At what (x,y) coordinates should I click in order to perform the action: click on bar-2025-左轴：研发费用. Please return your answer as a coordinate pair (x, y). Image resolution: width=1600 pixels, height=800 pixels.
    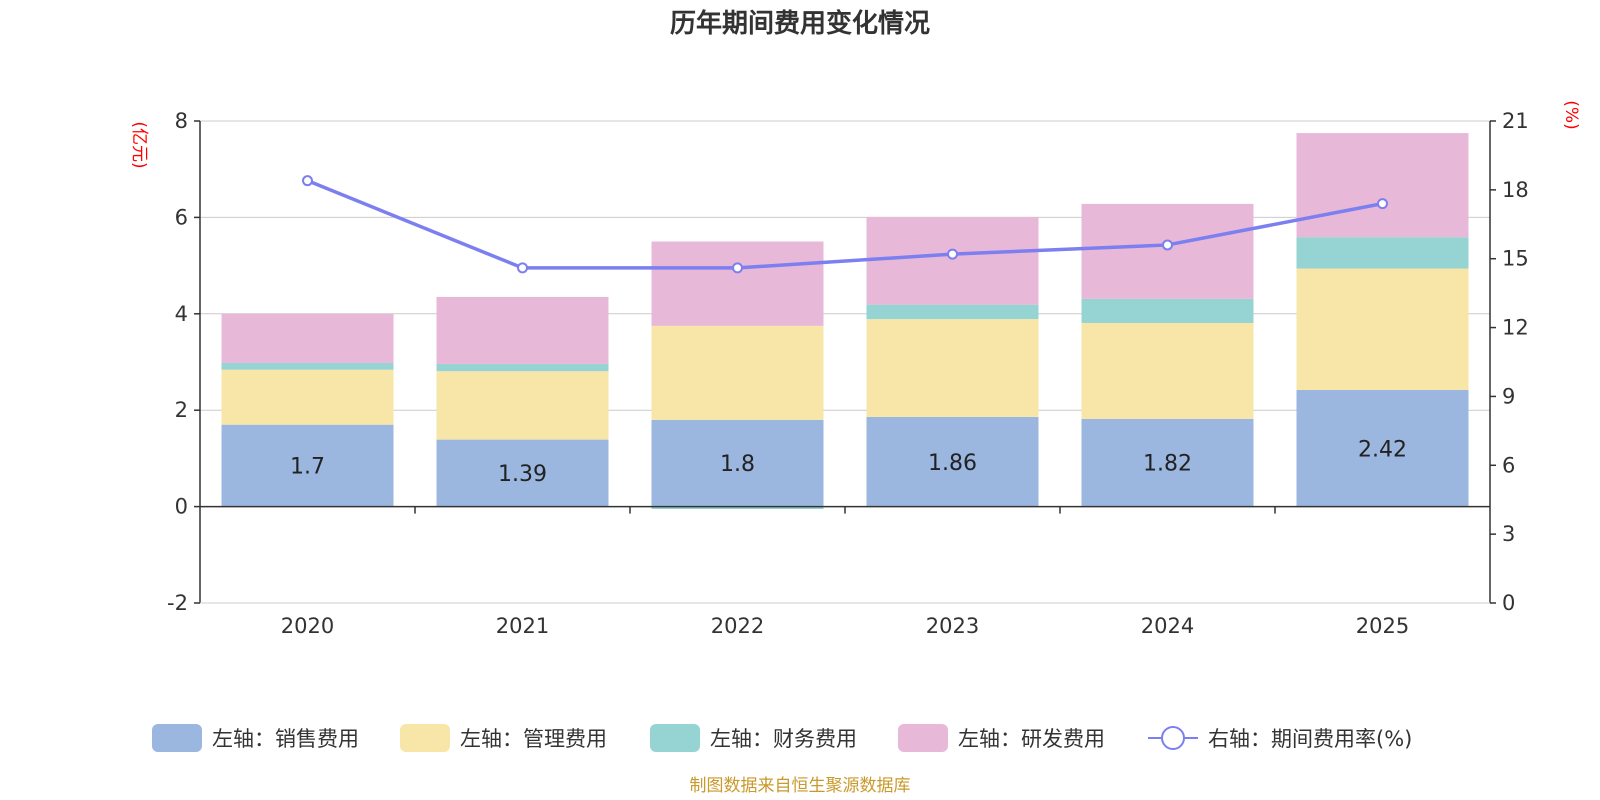
    Looking at the image, I should click on (1382, 185).